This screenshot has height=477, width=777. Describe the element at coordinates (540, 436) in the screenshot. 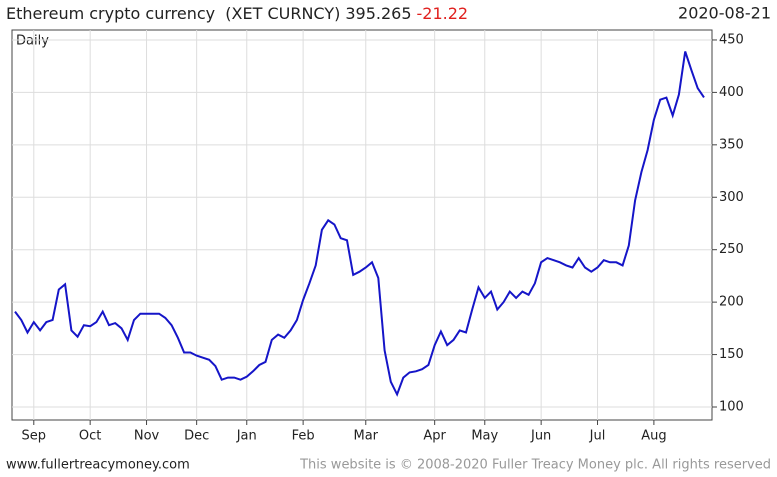

I see `x-tick-label: Jun` at that location.